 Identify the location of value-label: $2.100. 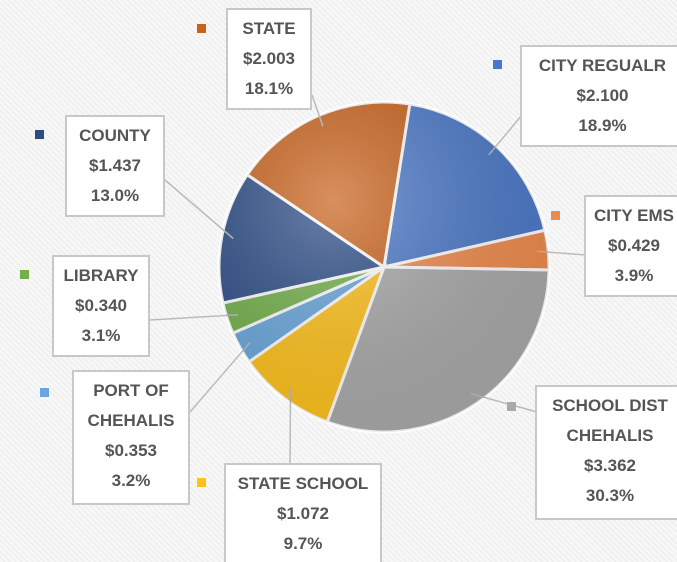
(602, 95).